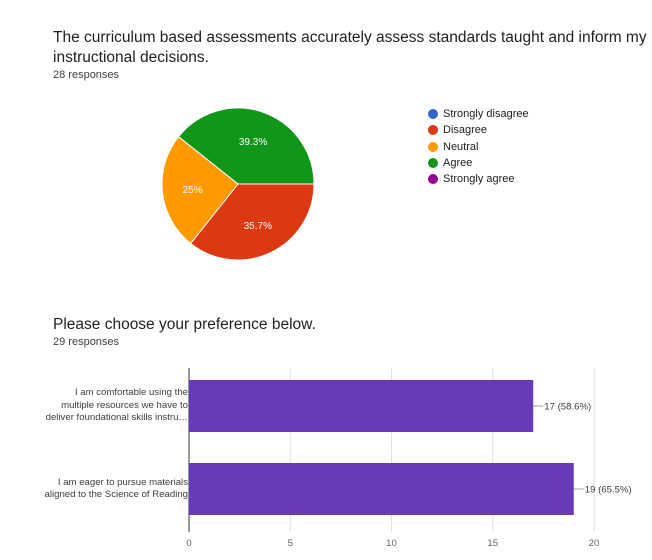  Describe the element at coordinates (86, 75) in the screenshot. I see `pie-response-count: 28 responses` at that location.